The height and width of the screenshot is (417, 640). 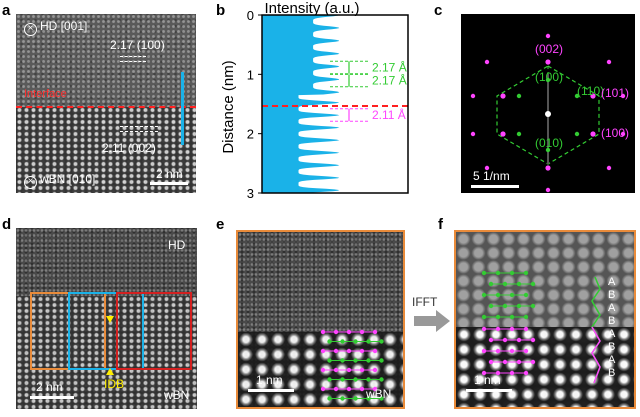 What do you see at coordinates (129, 148) in the screenshot?
I see `panel-a-spacing-bottom: 2.11 (002)` at bounding box center [129, 148].